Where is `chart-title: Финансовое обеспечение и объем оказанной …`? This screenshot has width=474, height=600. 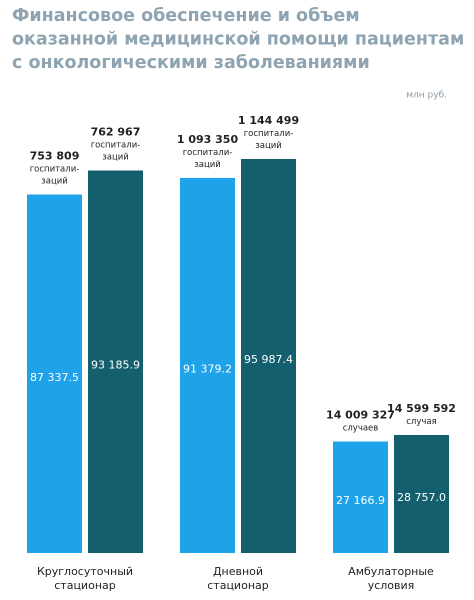 chart-title: Финансовое обеспечение и объем оказанной … is located at coordinates (238, 39).